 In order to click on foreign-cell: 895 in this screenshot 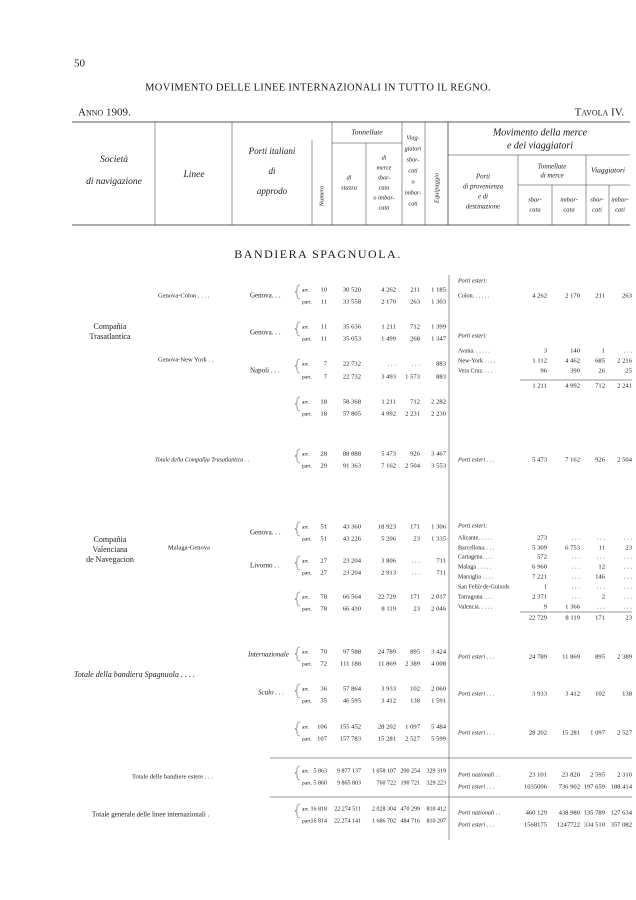, I will do `click(600, 657)`.